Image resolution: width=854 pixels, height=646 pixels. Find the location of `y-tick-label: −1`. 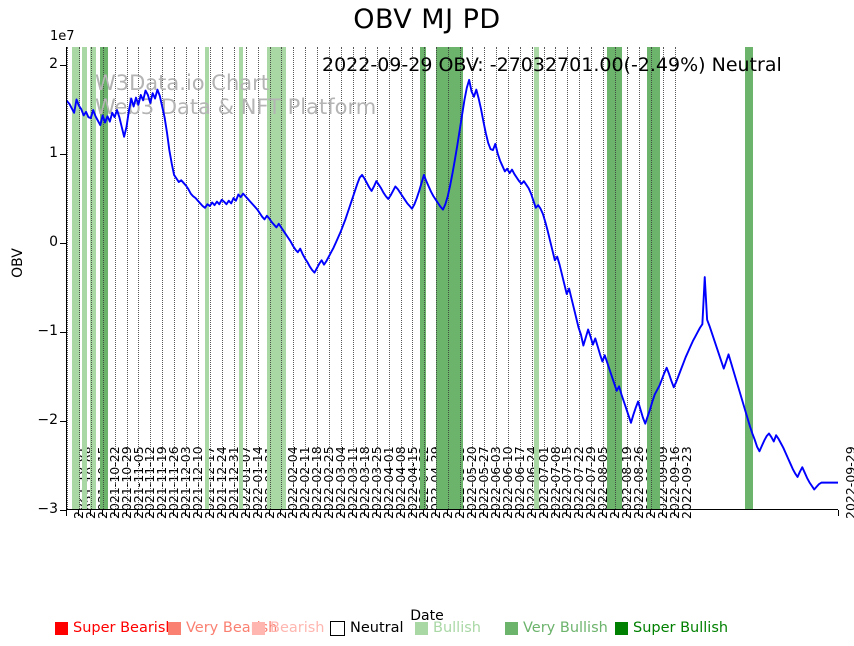

y-tick-label: −1 is located at coordinates (47, 330).